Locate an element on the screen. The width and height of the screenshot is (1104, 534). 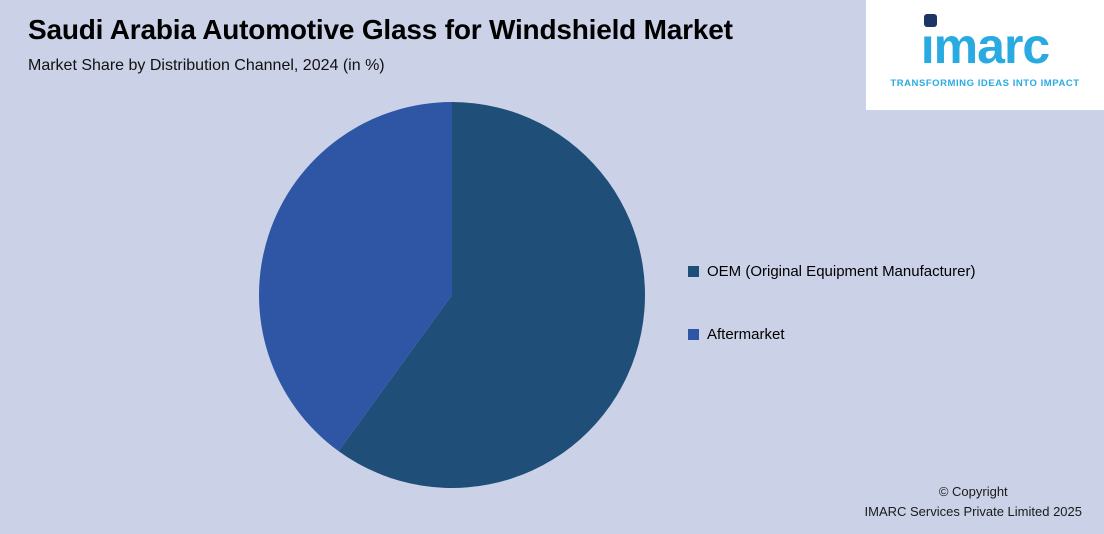
imarc-logo-tagline: TRANSFORMING IDEAS INTO IMPACT is located at coordinates (985, 83).